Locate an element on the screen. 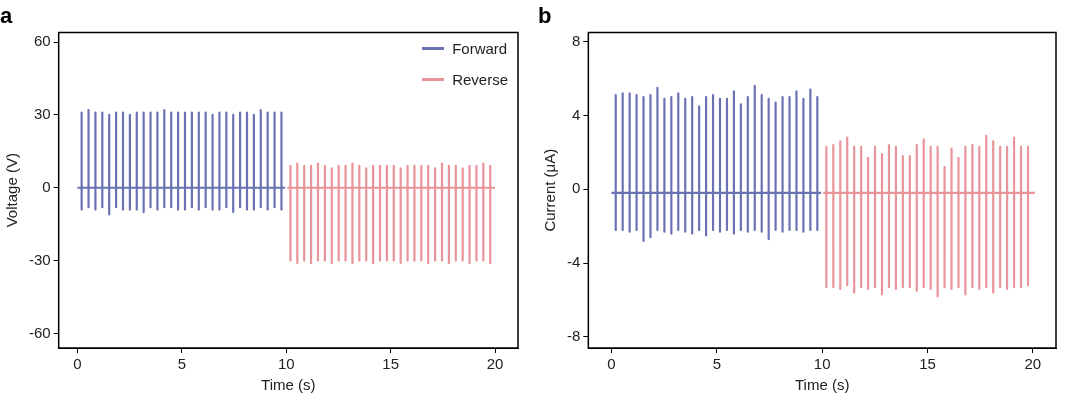 The width and height of the screenshot is (1072, 401). y-axis-title: Current (μA) is located at coordinates (550, 190).